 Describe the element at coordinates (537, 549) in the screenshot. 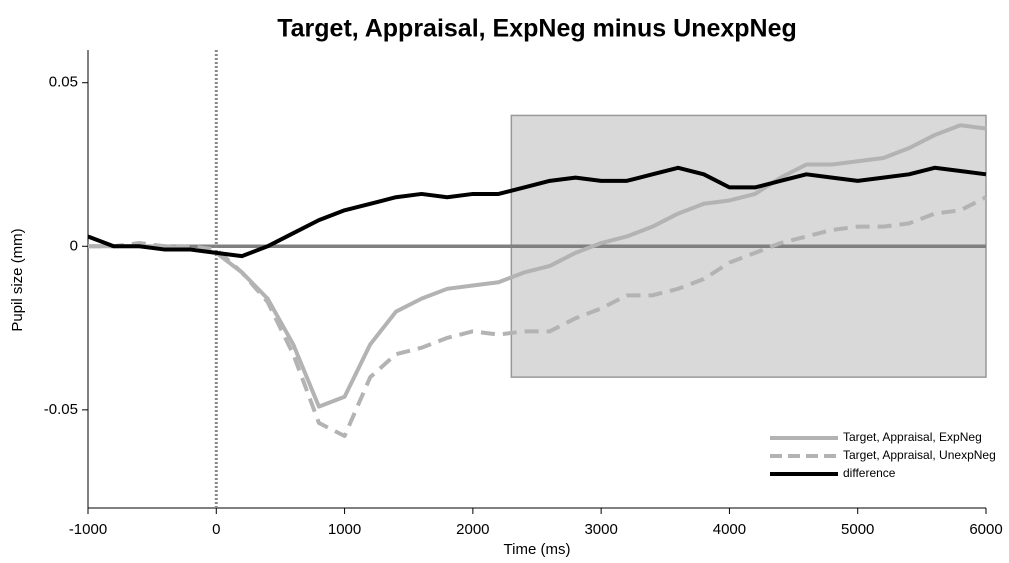

I see `x-axis-label: Time (ms)` at that location.